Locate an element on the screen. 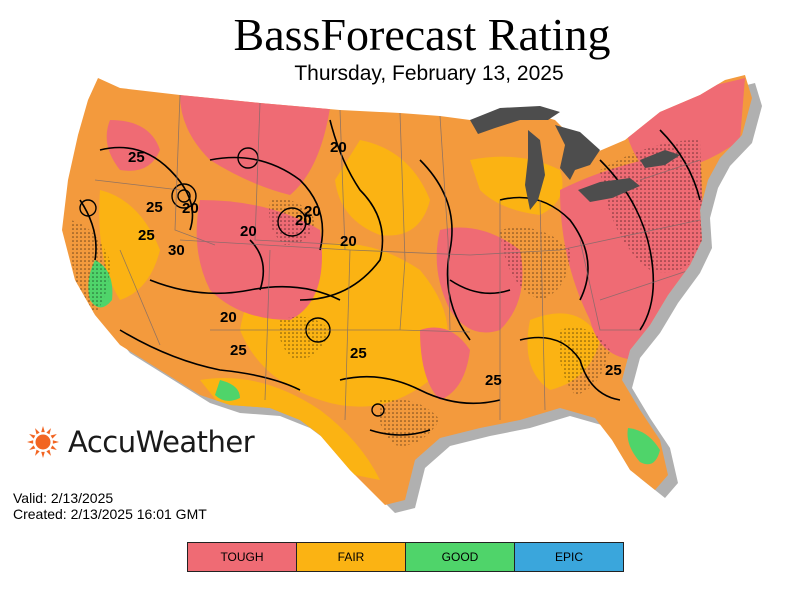  legend-item-tough: TOUGH is located at coordinates (242, 557).